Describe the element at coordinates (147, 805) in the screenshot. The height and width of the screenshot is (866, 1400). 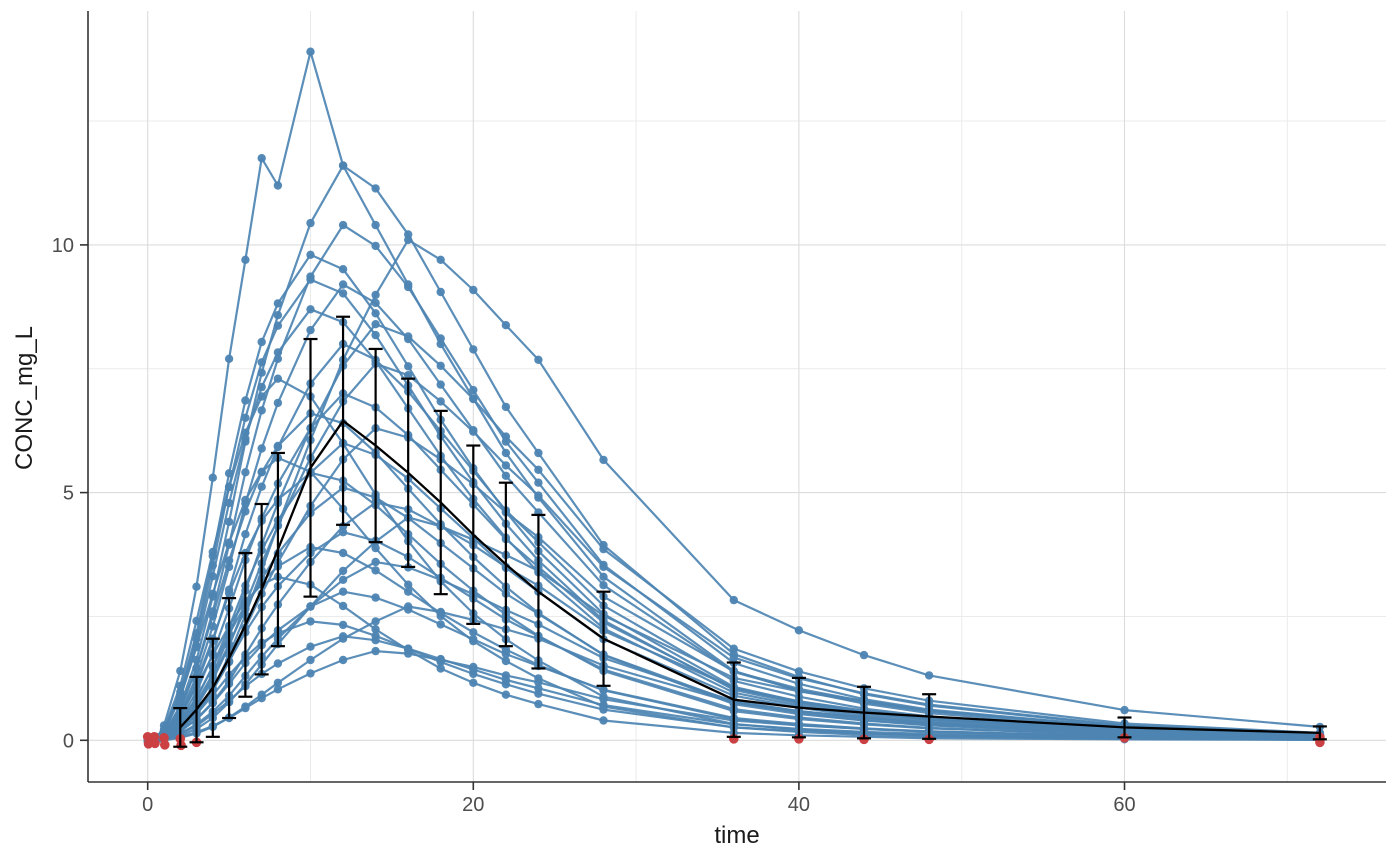
I see `x-tick-label: 0` at that location.